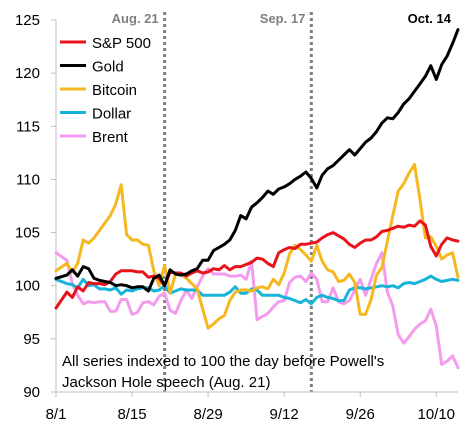 Image resolution: width=472 pixels, height=428 pixels. Describe the element at coordinates (28, 126) in the screenshot. I see `y-tick-label: 115` at that location.